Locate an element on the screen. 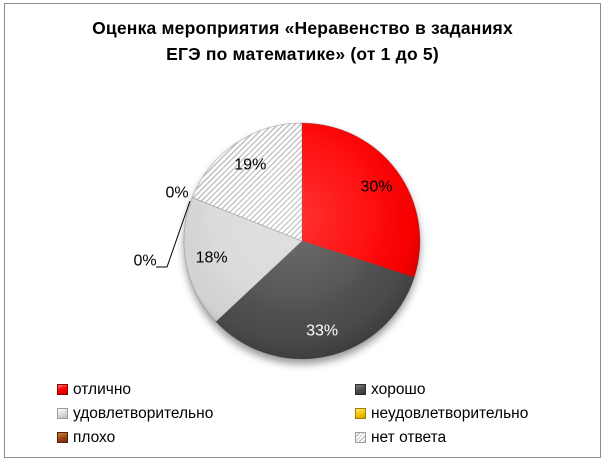  legend-swatch-darkgray-icon is located at coordinates (360, 389).